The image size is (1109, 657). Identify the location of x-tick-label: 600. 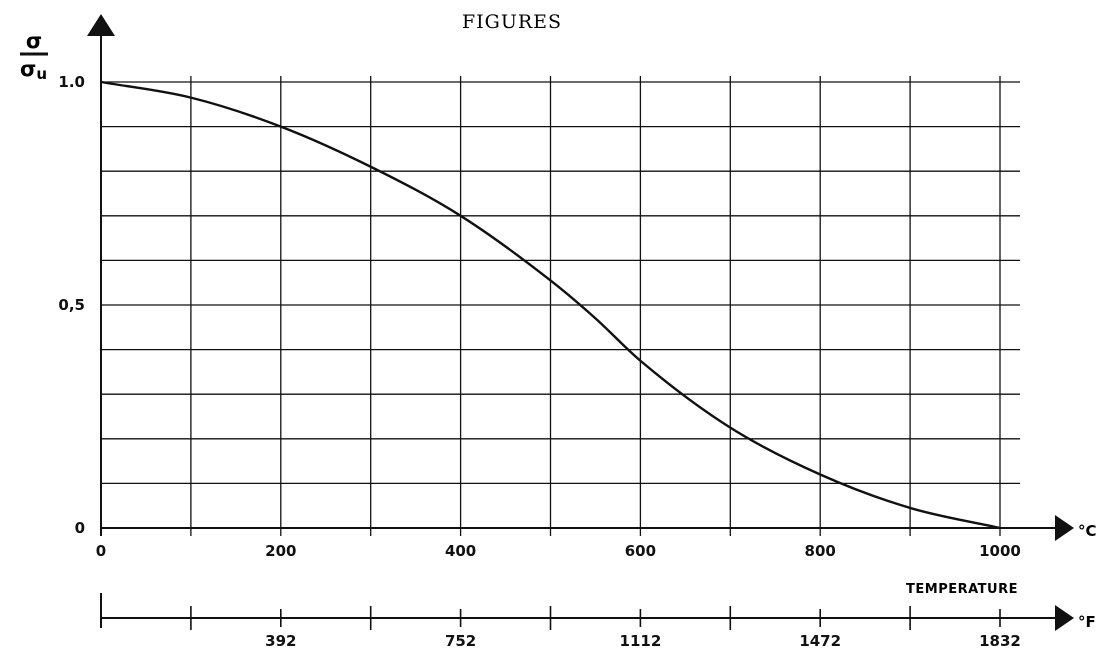
(640, 551).